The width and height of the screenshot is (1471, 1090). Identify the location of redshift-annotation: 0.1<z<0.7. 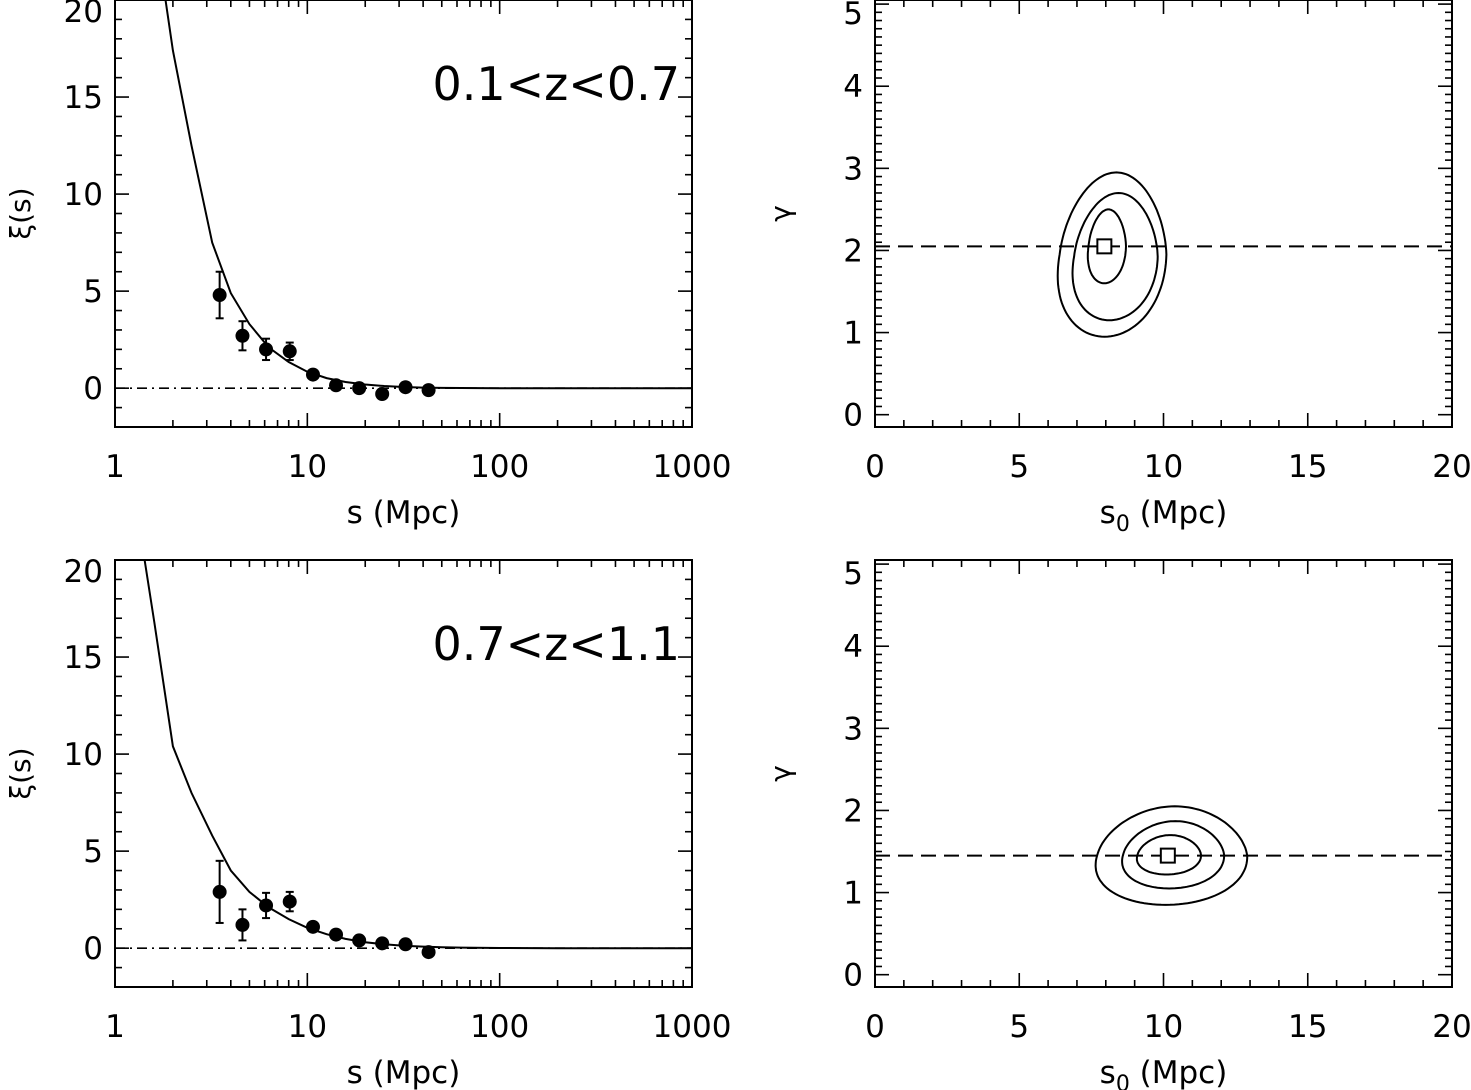
(556, 84).